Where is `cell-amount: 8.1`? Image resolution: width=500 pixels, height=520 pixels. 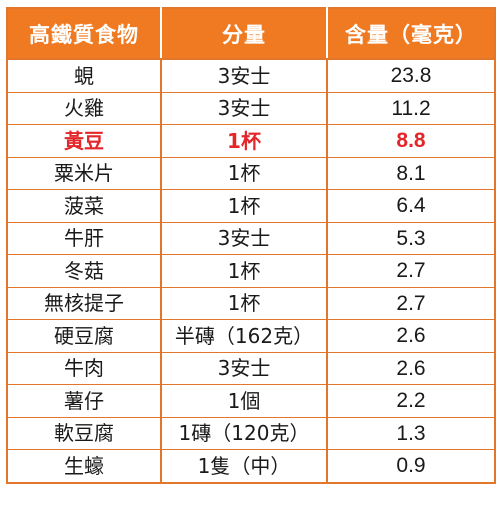
cell-amount: 8.1 is located at coordinates (410, 173).